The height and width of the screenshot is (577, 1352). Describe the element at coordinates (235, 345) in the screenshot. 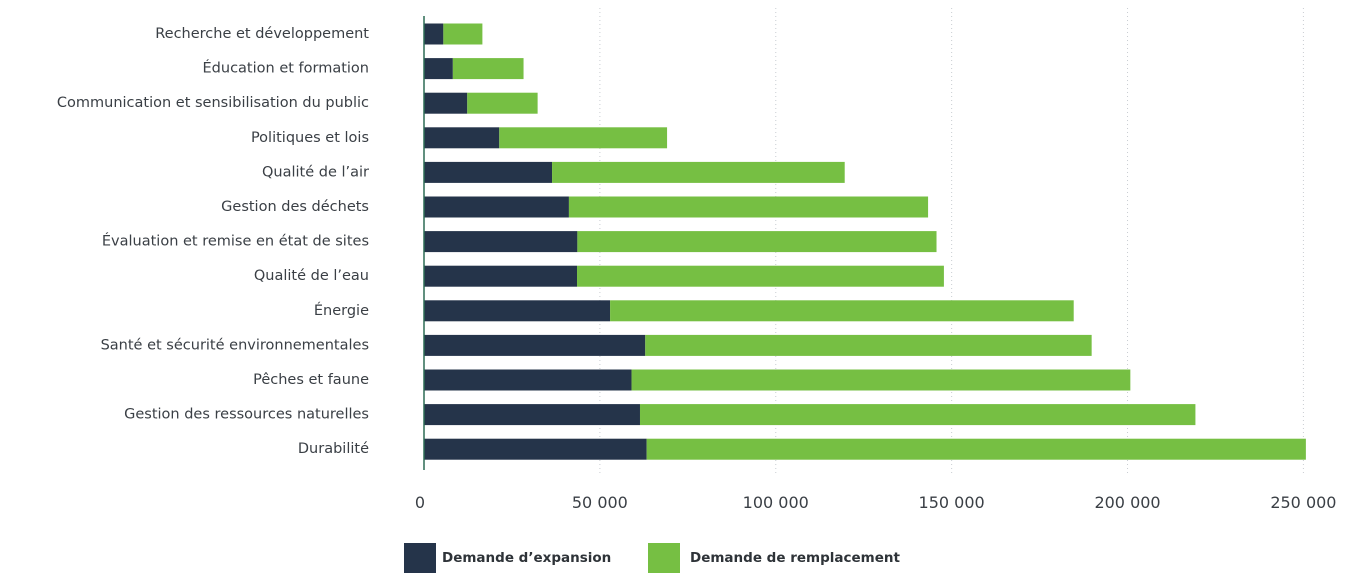

I see `category-label-9: Santé et sécurité environnementales` at that location.